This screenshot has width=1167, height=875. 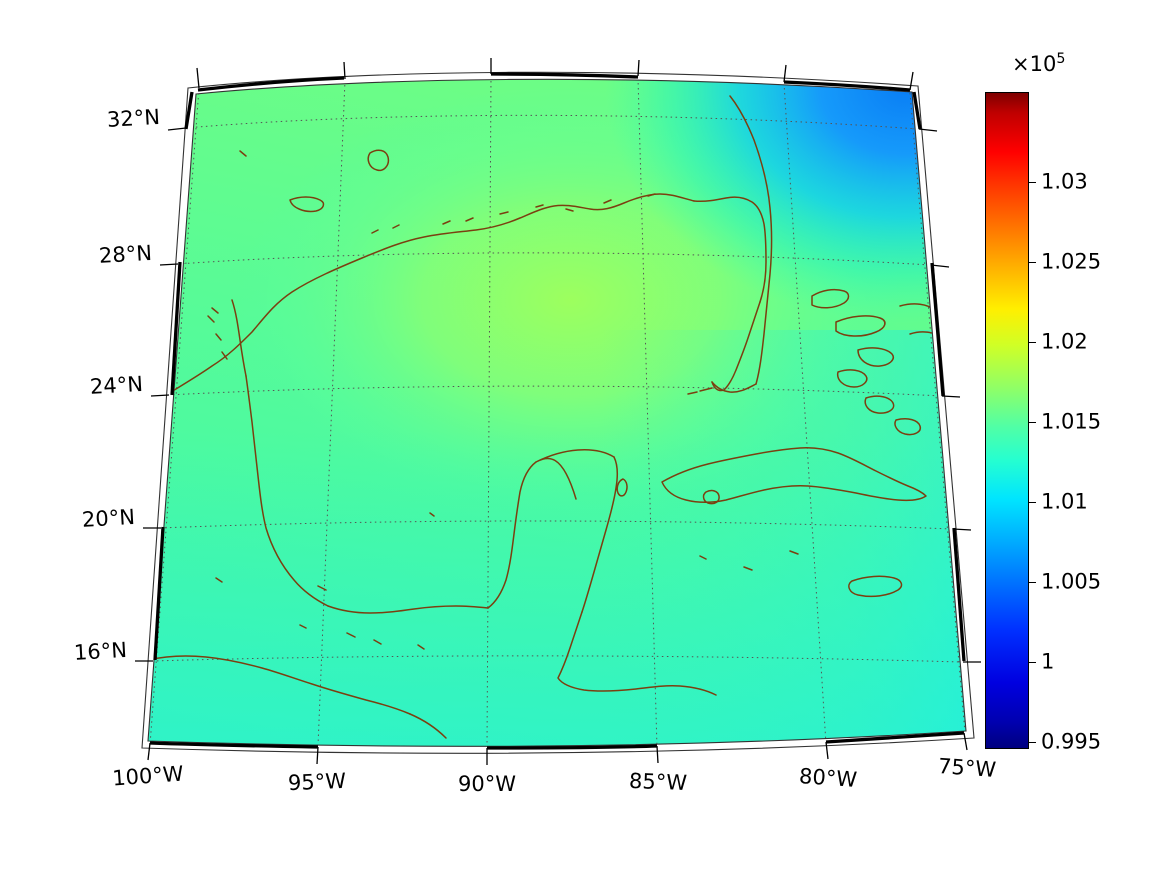 What do you see at coordinates (1064, 341) in the screenshot?
I see `colorbar-tick-label-1-02: 1.02` at bounding box center [1064, 341].